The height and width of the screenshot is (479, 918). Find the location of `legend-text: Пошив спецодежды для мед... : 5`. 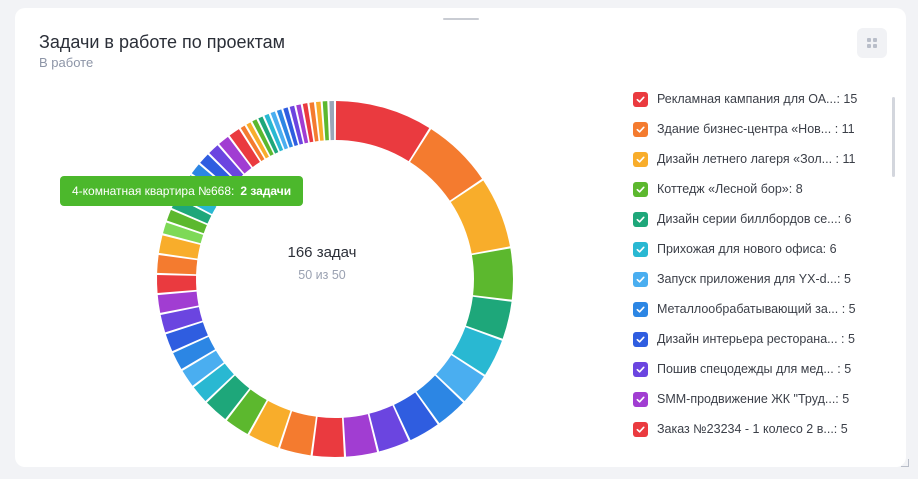

legend-text: Пошив спецодежды для мед... : 5 is located at coordinates (766, 369).